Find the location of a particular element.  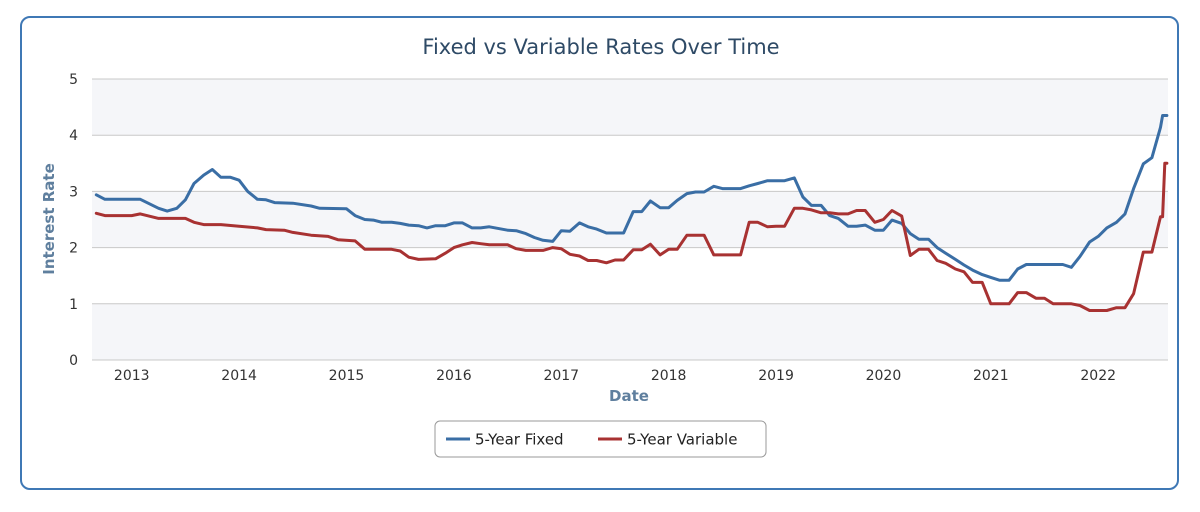

legend-item-variable: 5-Year Variable is located at coordinates (667, 440).